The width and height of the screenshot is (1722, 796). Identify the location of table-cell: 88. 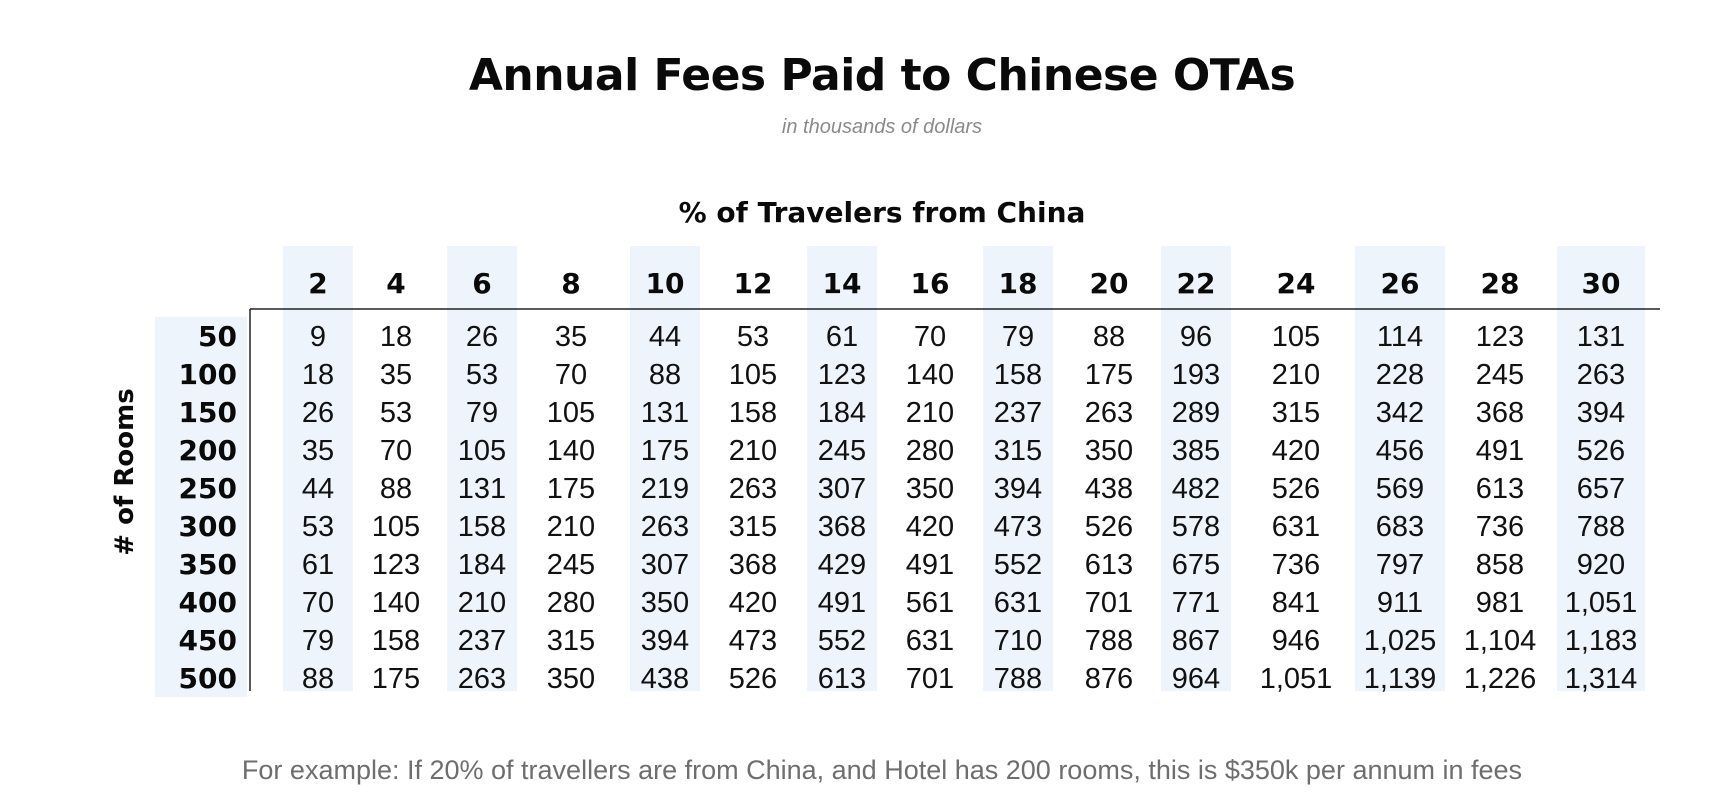
(665, 375).